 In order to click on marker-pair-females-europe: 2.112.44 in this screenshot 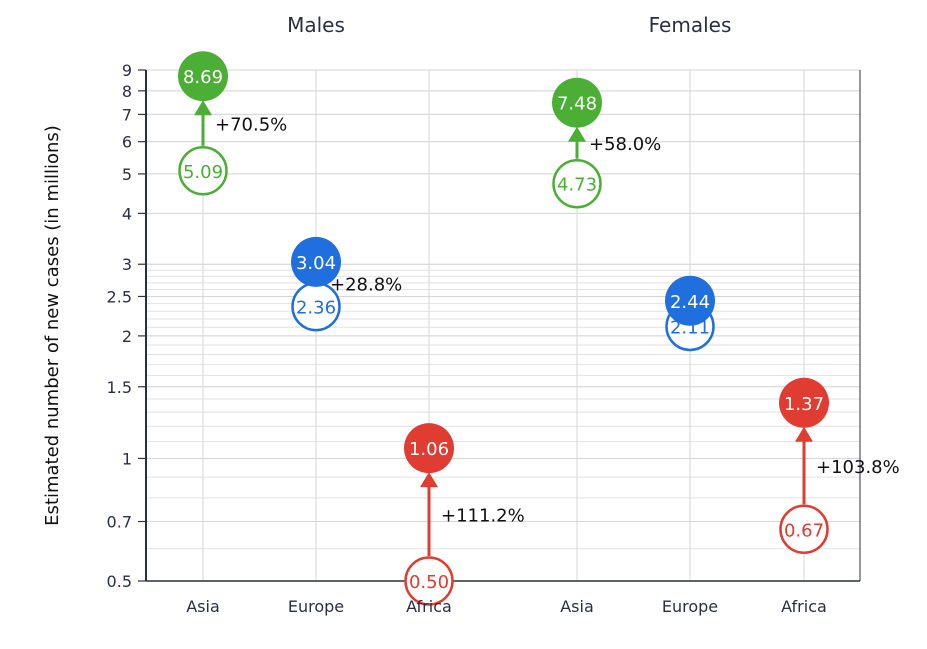, I will do `click(690, 313)`.